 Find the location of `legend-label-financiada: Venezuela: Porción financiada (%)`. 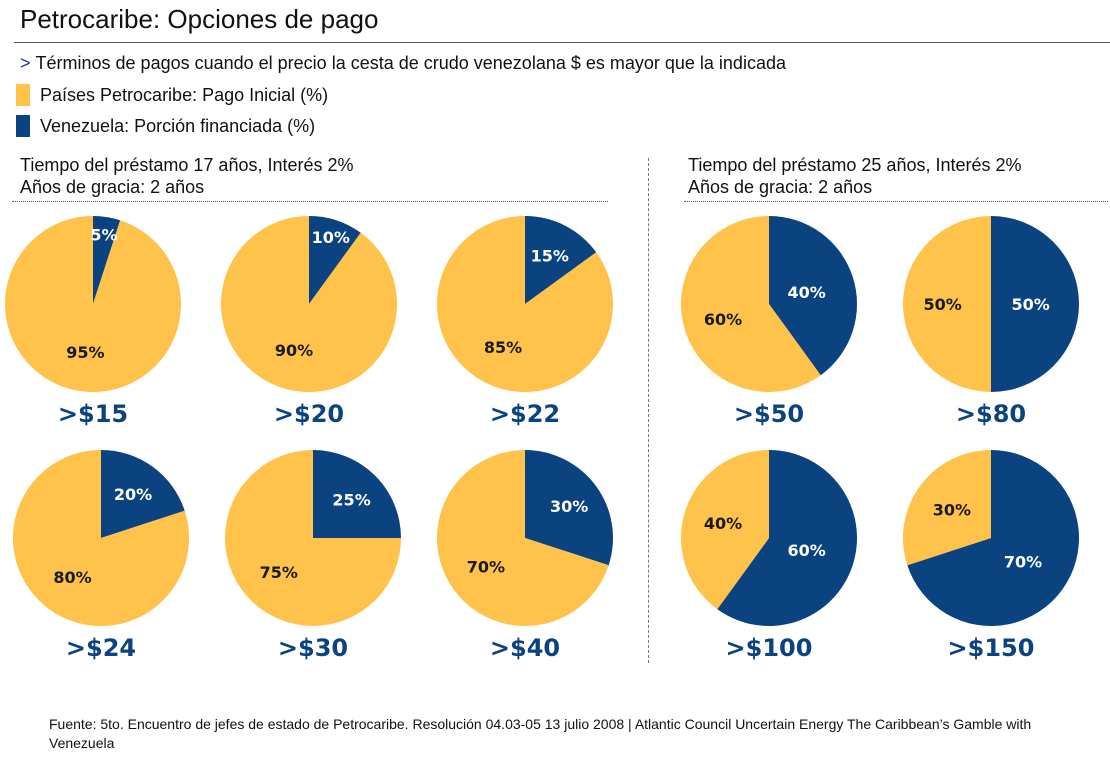

legend-label-financiada: Venezuela: Porción financiada (%) is located at coordinates (178, 125).